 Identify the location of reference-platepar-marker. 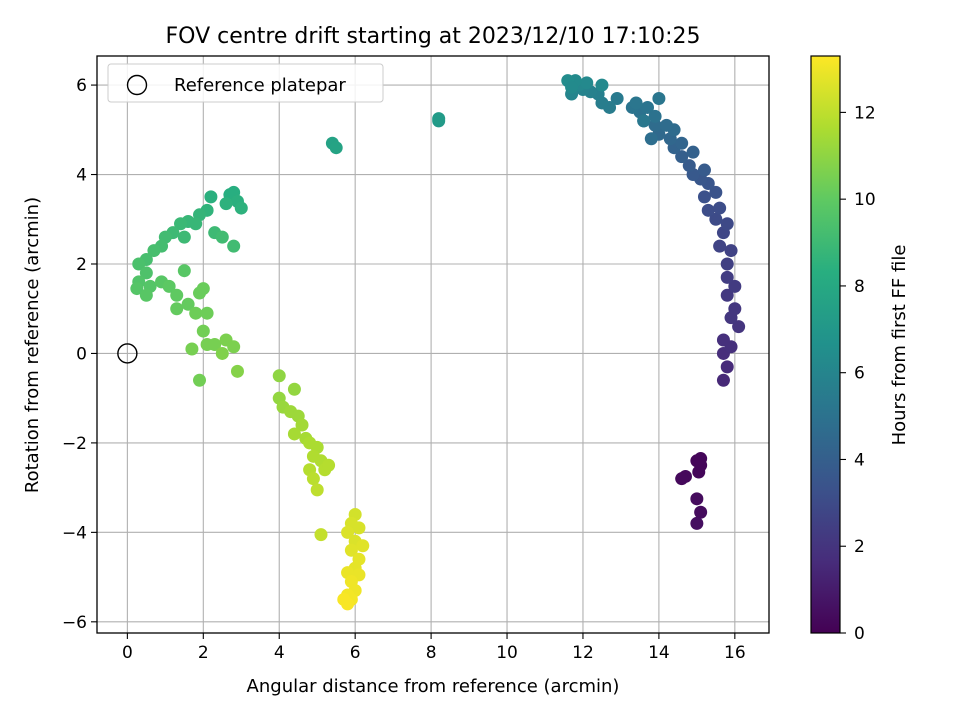
(127, 353).